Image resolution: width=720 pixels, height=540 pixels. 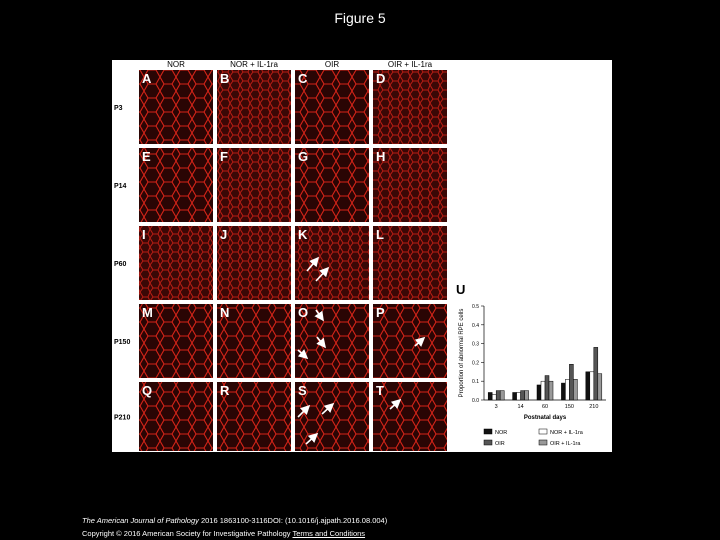 What do you see at coordinates (329, 533) in the screenshot?
I see `terms-link: Terms and Conditions` at bounding box center [329, 533].